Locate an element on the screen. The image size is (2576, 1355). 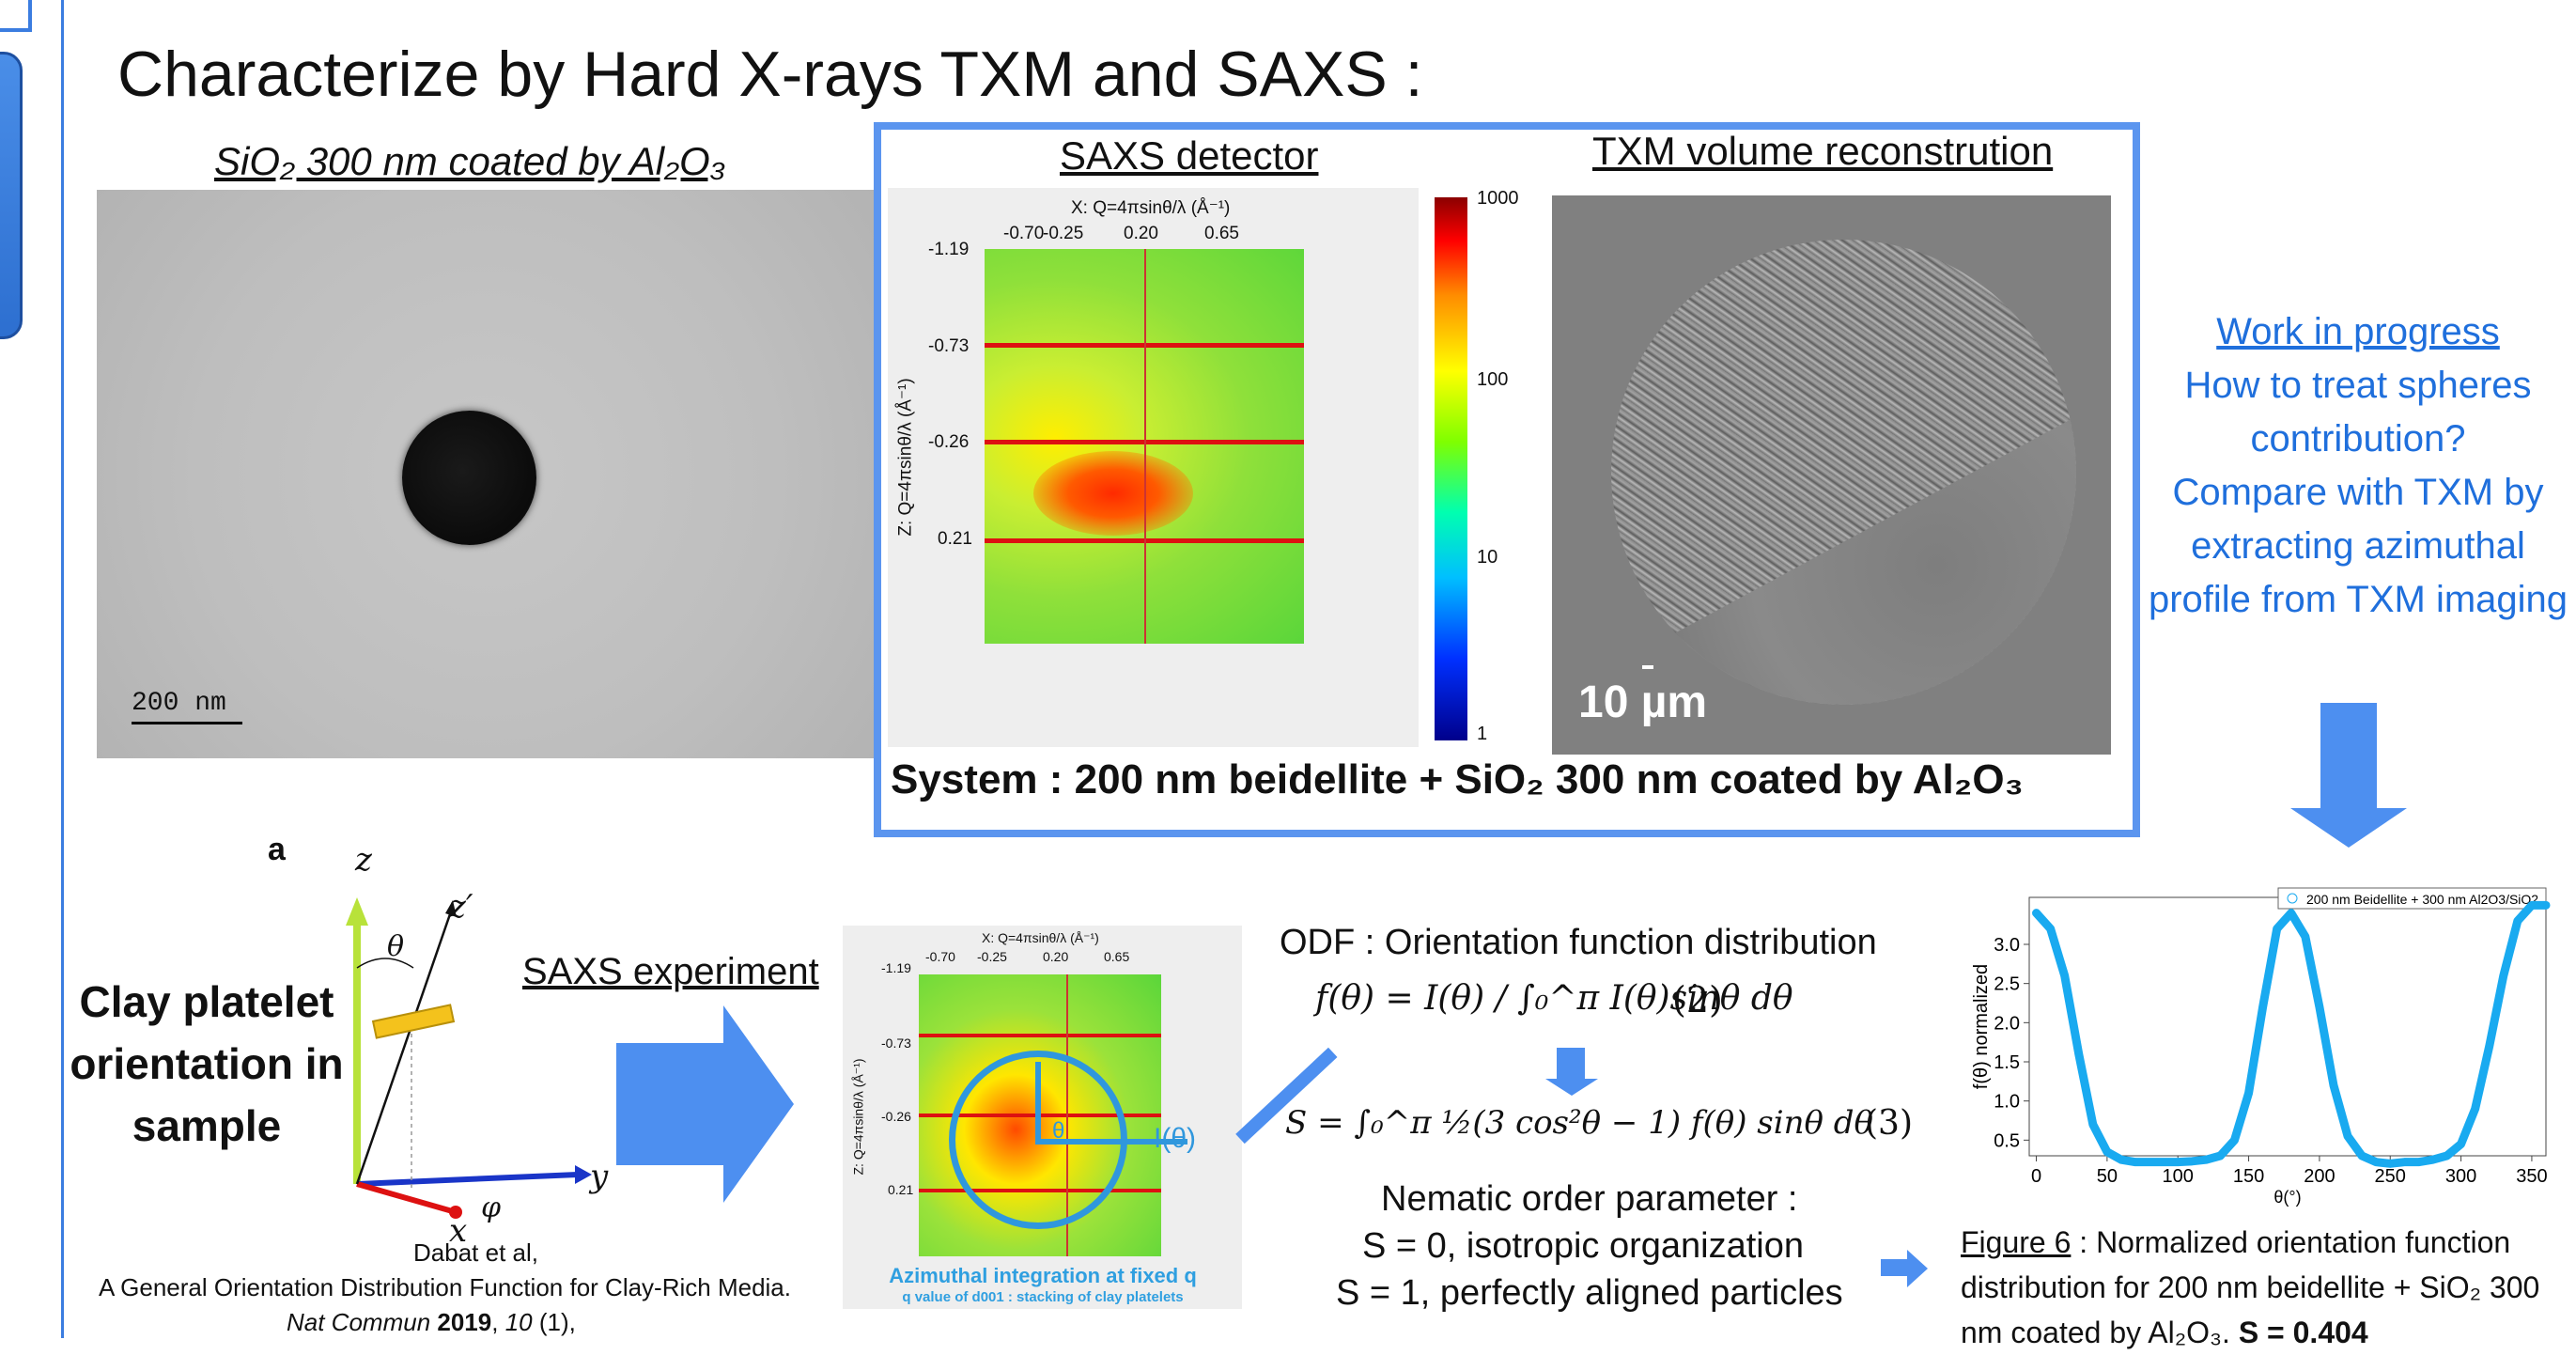
side-tab is located at coordinates (11, 195).